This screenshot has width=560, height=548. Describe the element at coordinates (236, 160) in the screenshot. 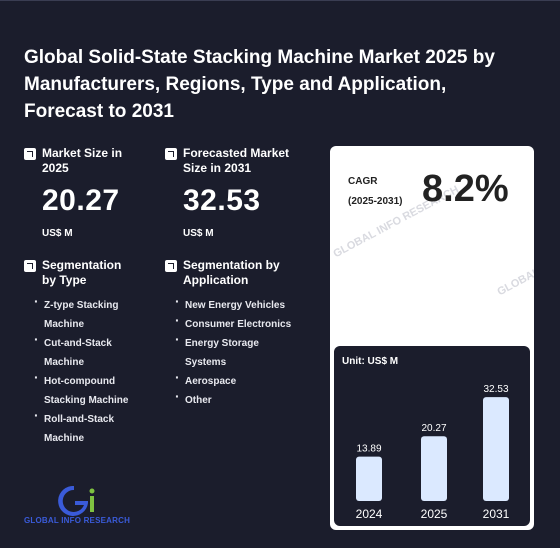

I see `forecast-label: Forecasted Market Size in 2031` at that location.